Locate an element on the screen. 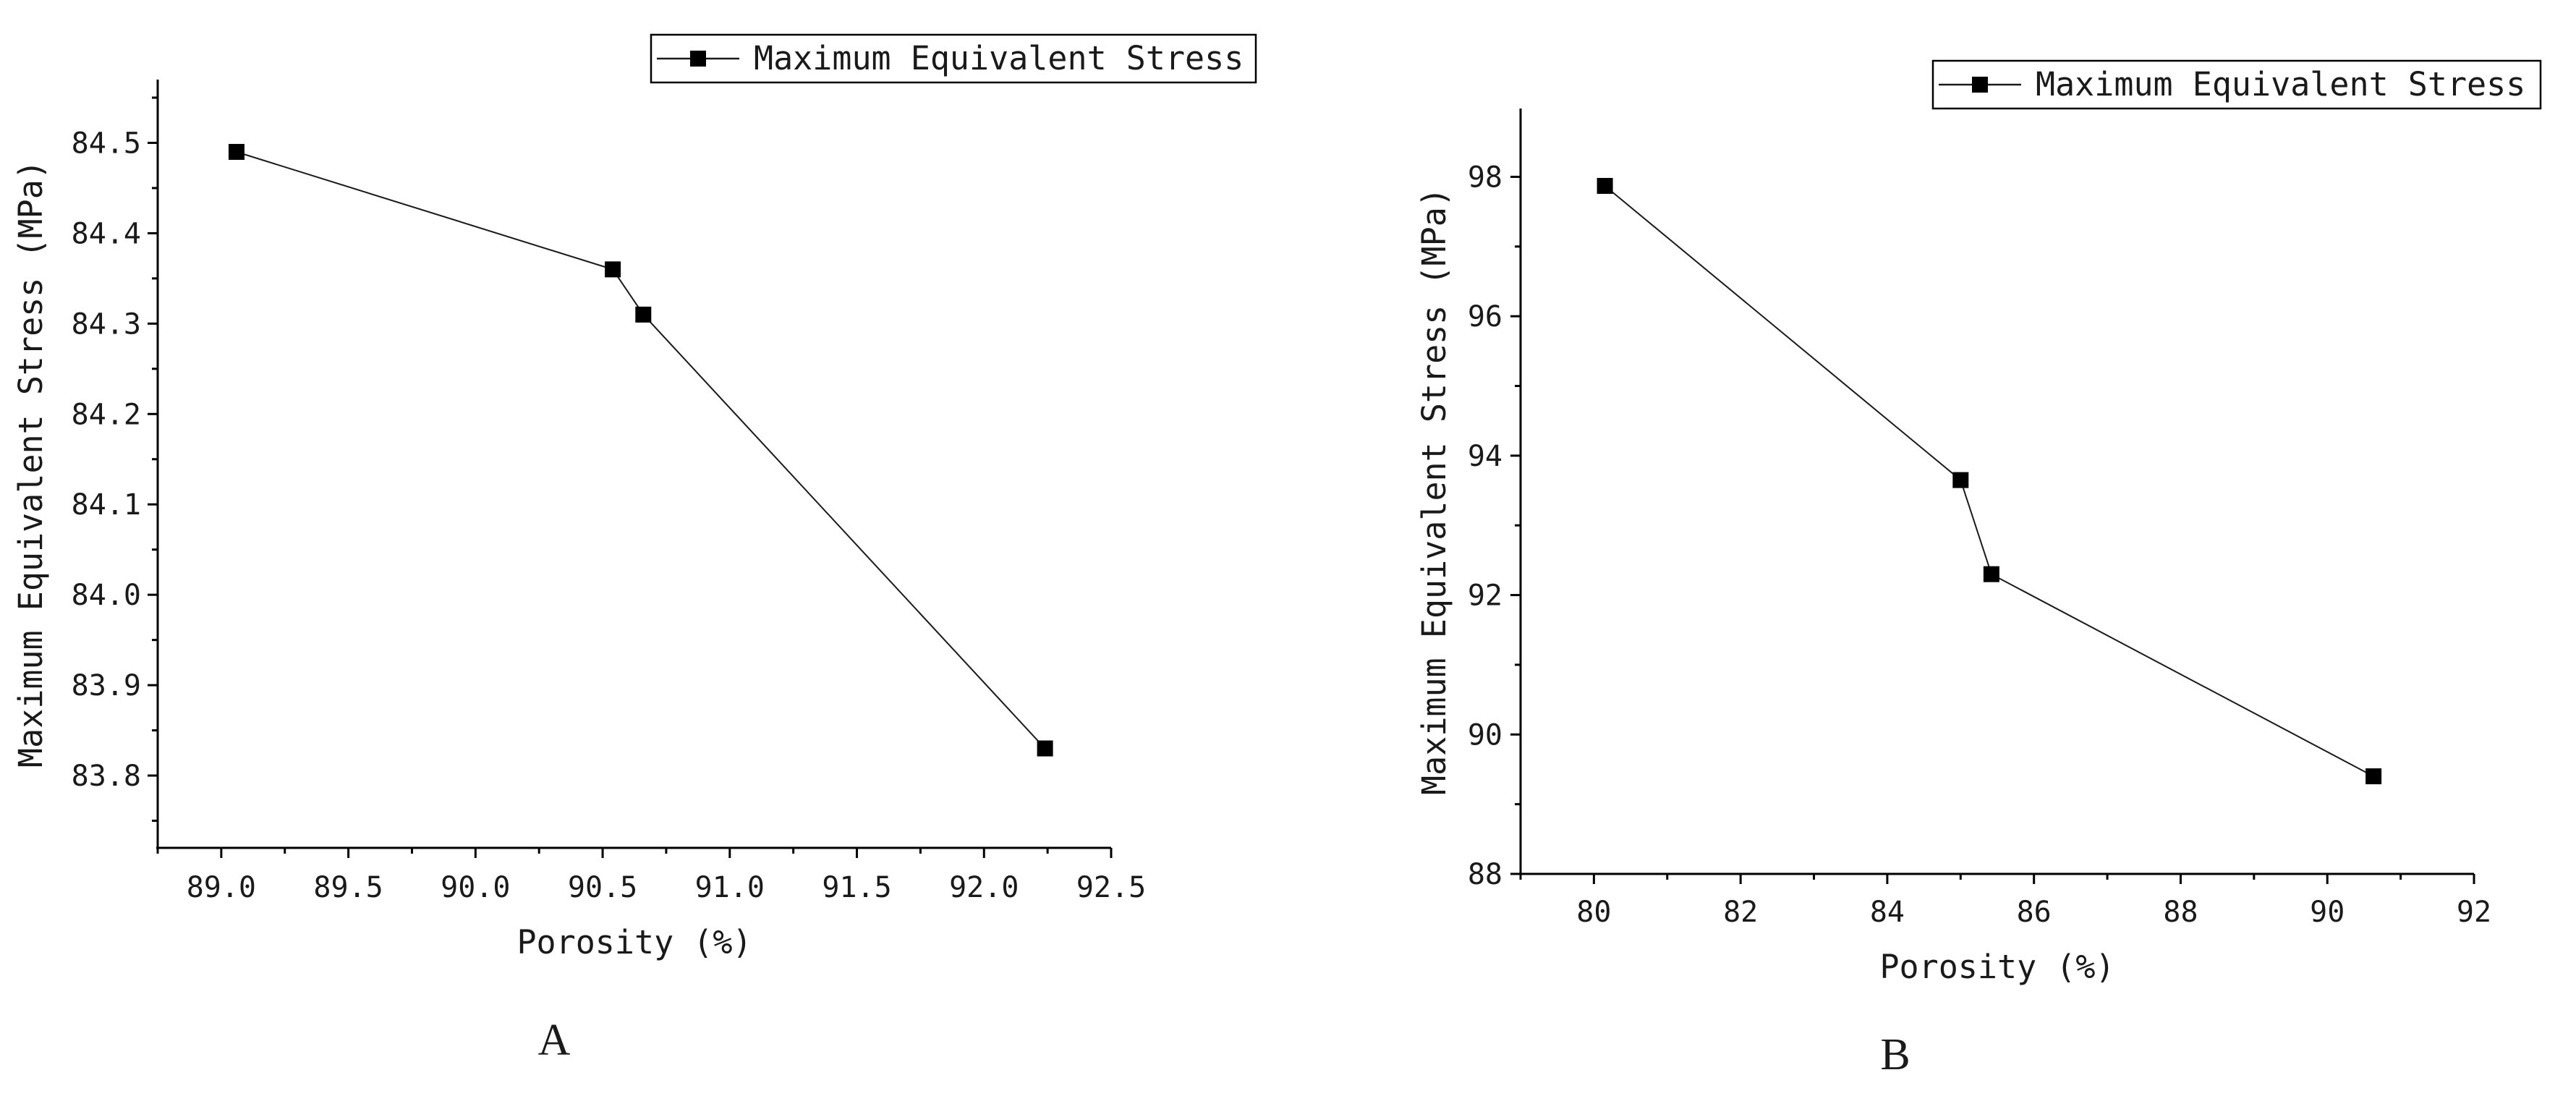 The height and width of the screenshot is (1096, 2576). x-tick-label: 90 is located at coordinates (2327, 913).